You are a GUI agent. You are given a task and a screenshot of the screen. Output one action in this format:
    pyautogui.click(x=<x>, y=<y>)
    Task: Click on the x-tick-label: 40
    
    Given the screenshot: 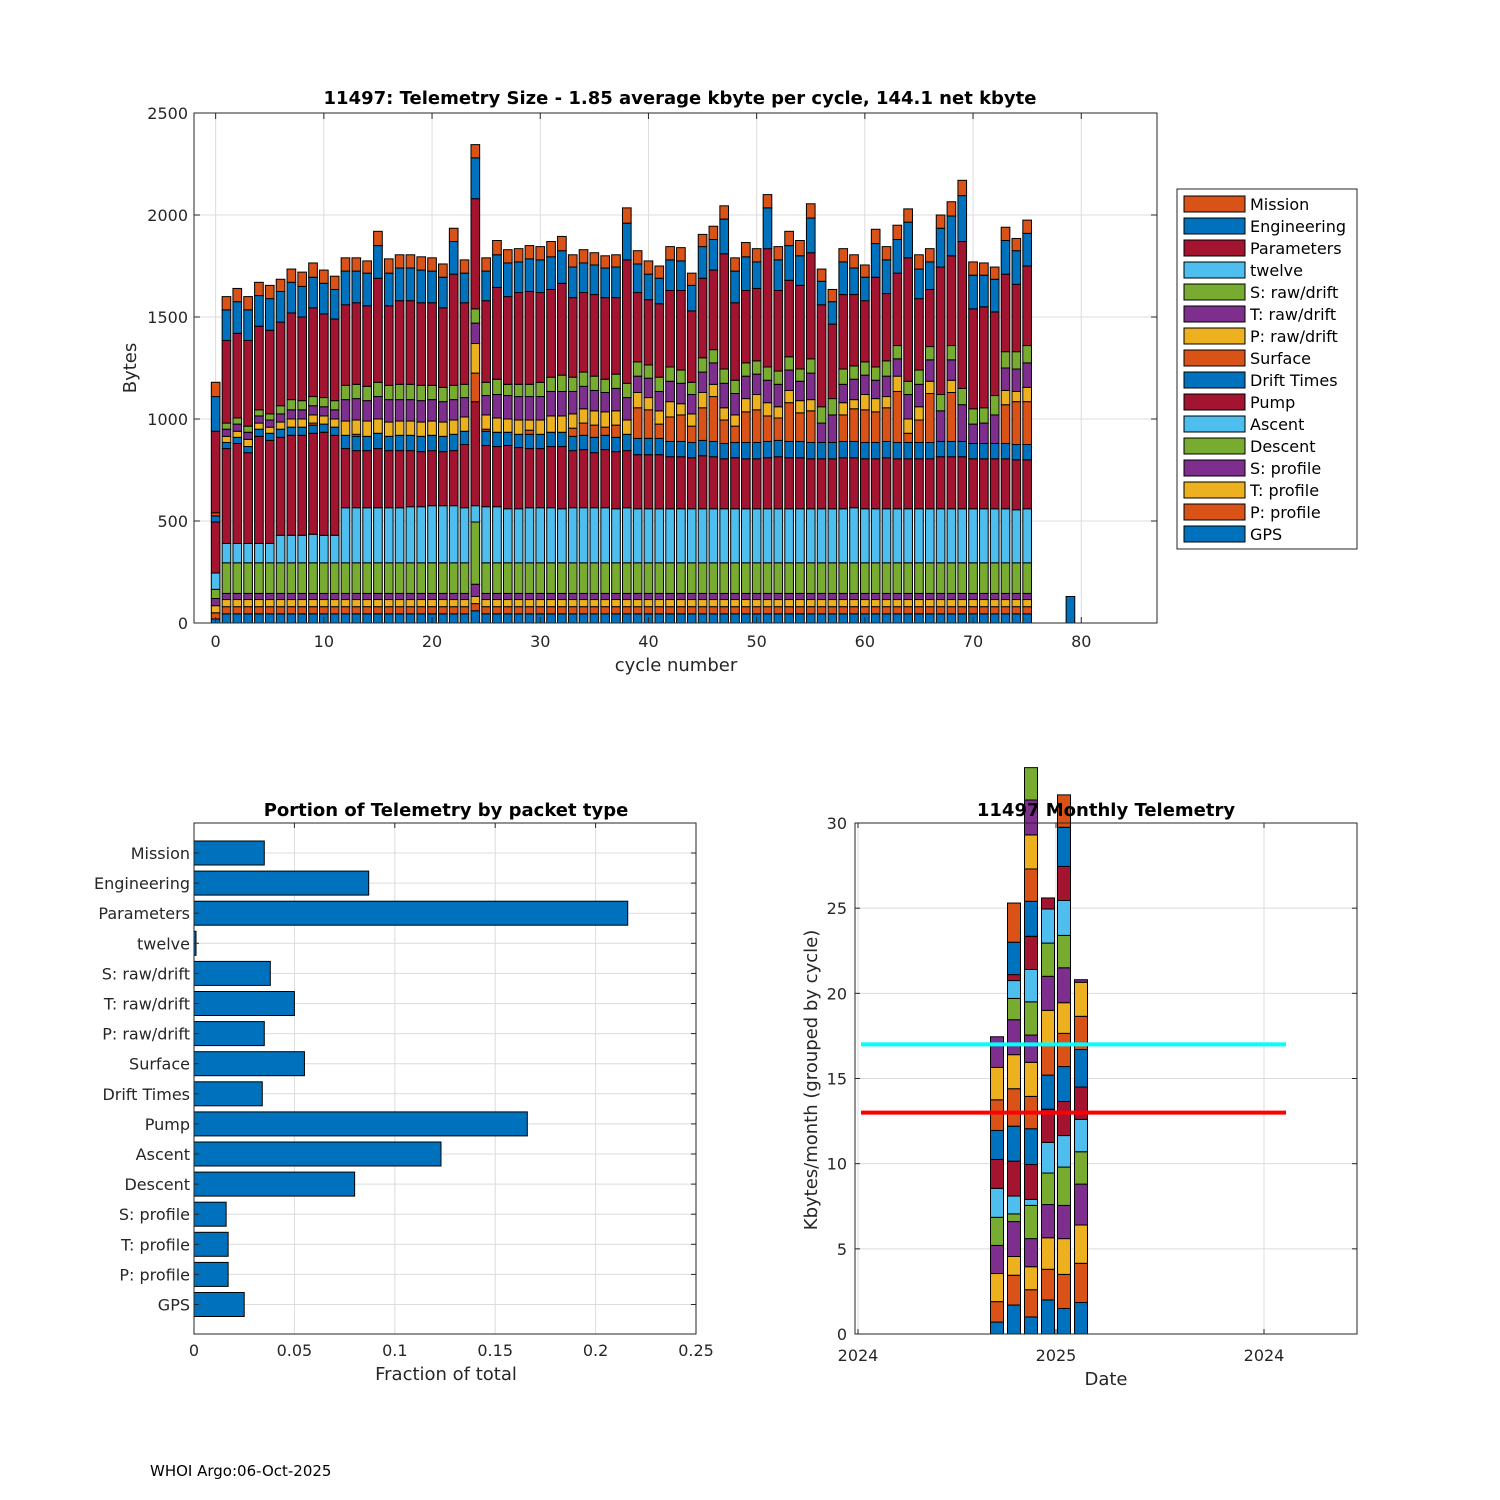 What is the action you would take?
    pyautogui.click(x=648, y=641)
    